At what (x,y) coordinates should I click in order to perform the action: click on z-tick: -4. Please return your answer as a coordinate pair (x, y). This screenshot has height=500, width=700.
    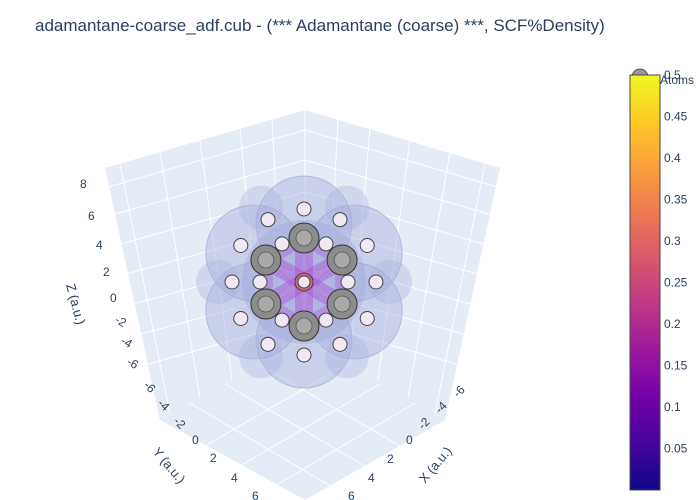
    Looking at the image, I should click on (127, 342).